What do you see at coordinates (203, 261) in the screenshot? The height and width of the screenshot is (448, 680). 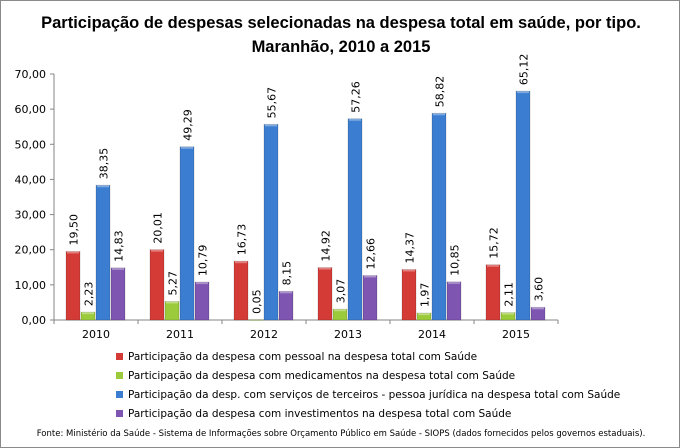 I see `data-label: 10,79` at bounding box center [203, 261].